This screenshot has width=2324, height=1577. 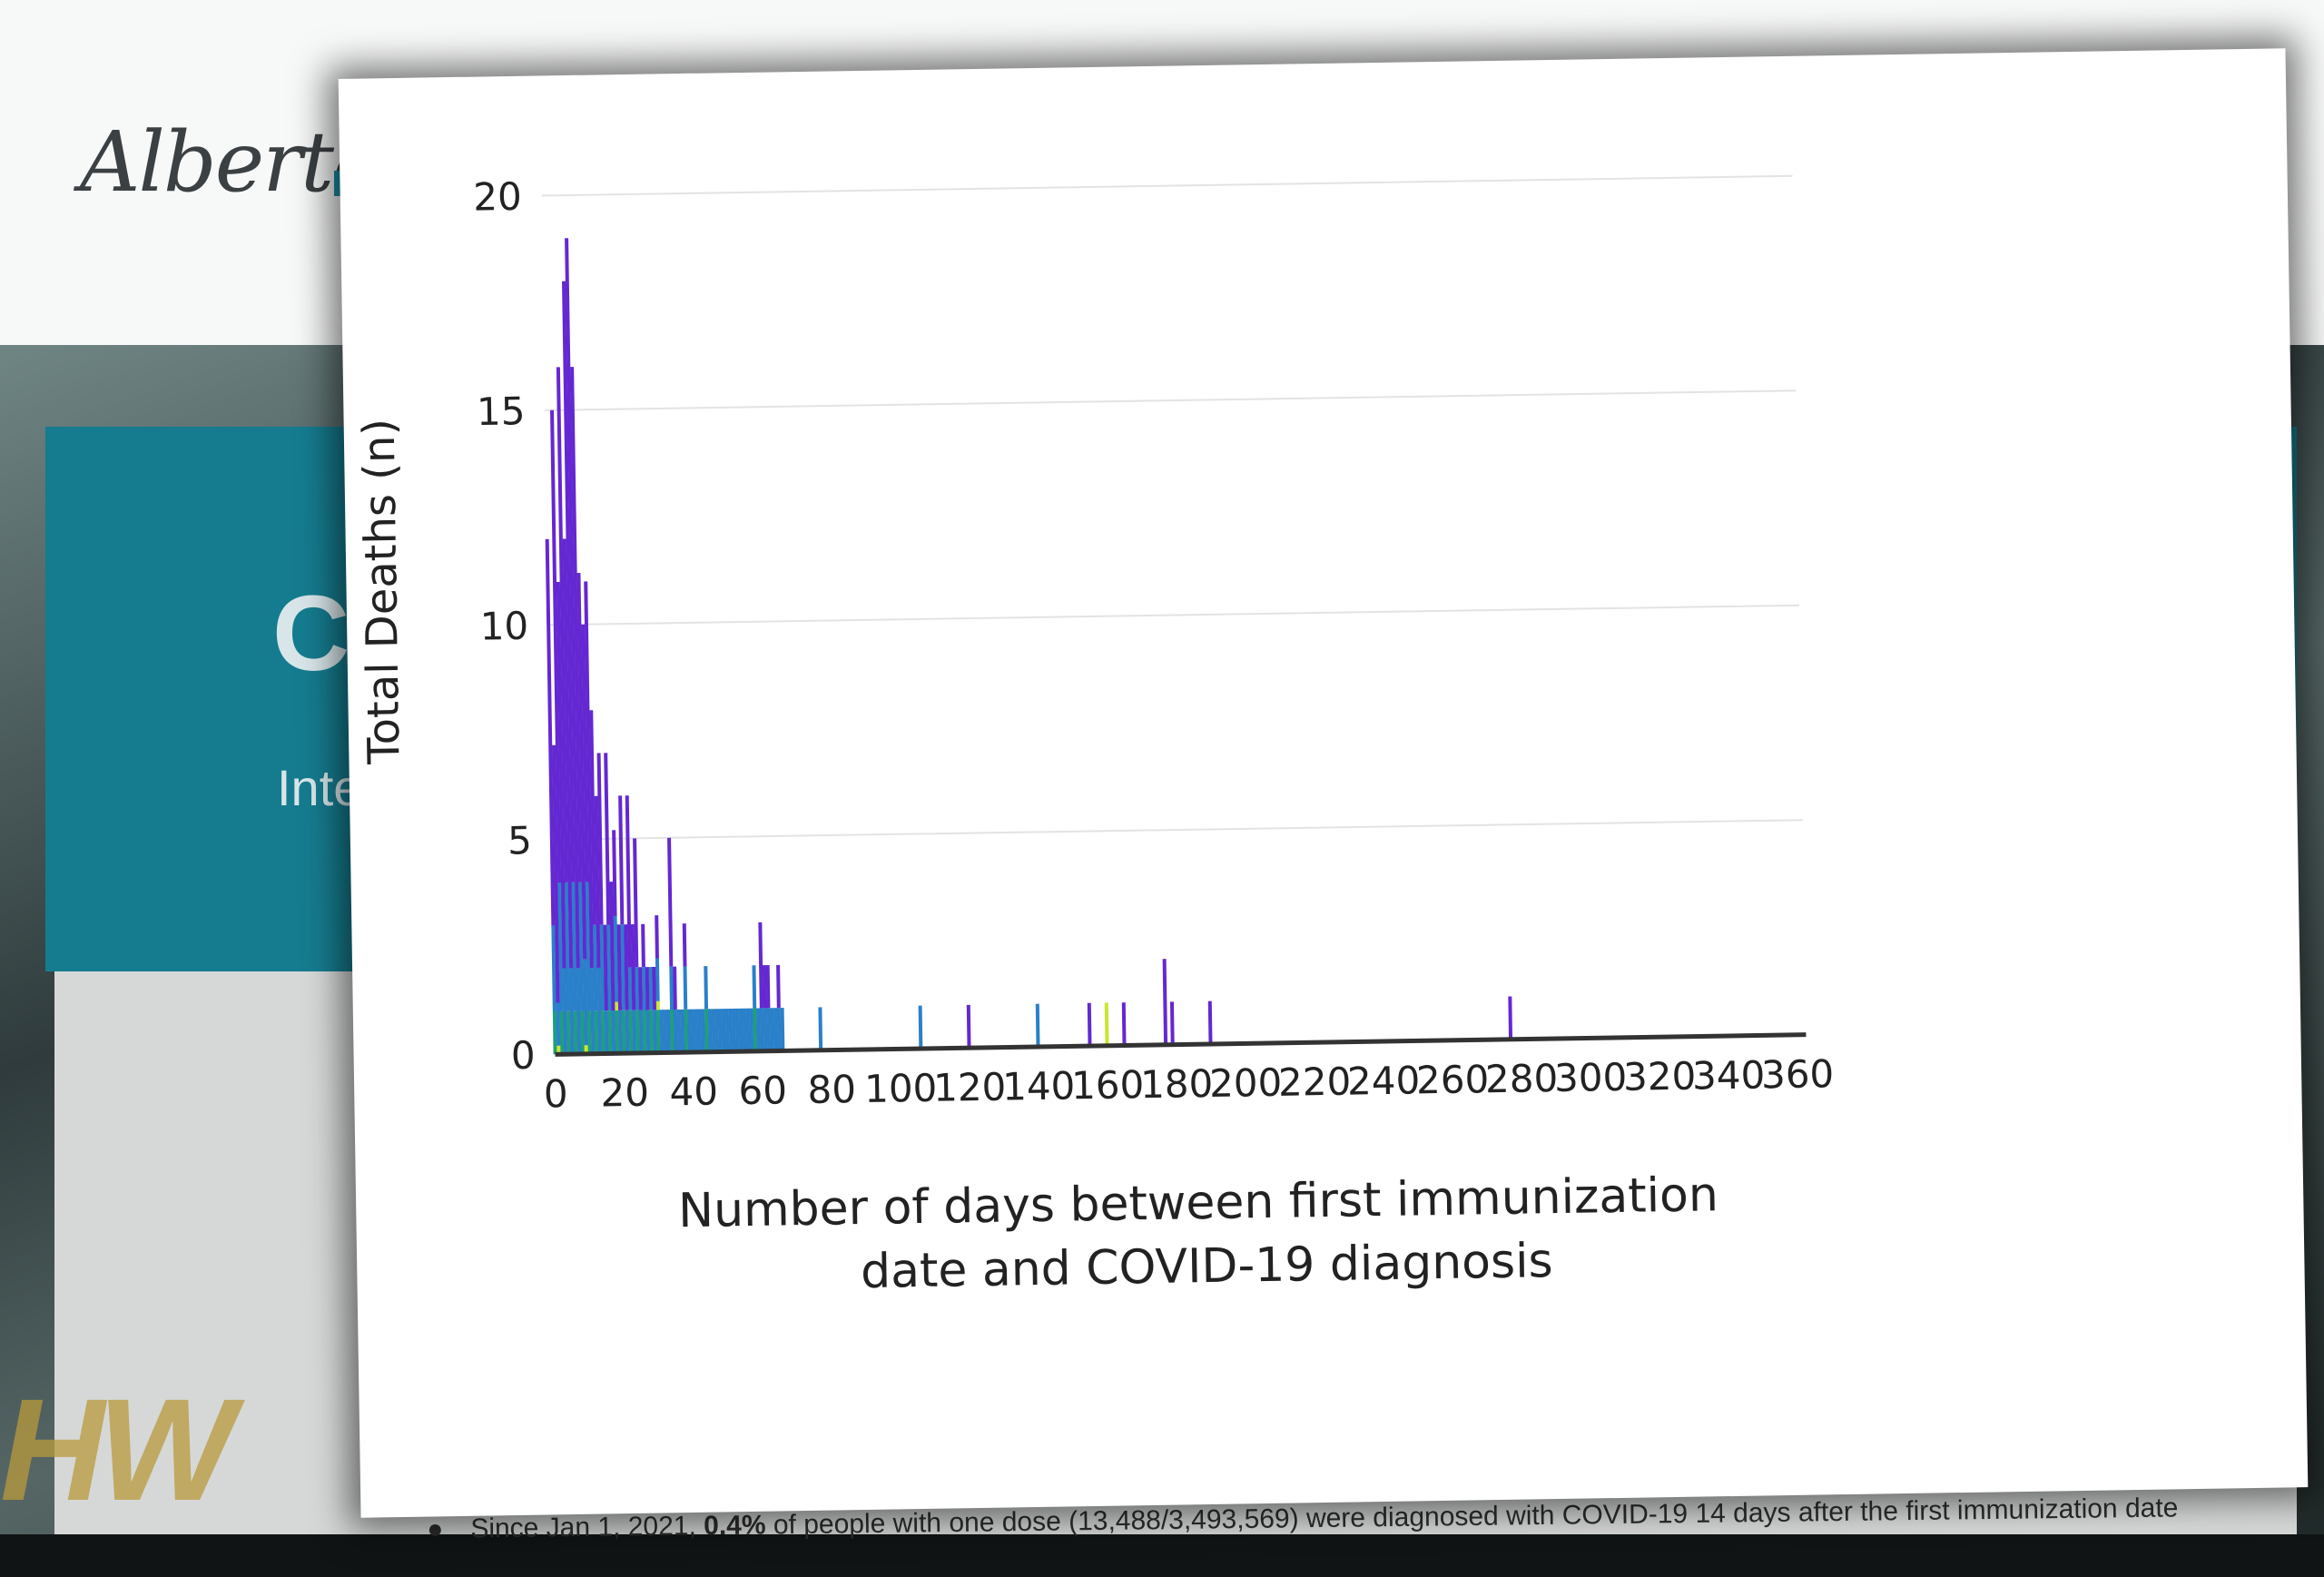 What do you see at coordinates (1315, 1083) in the screenshot?
I see `x-tick-label: 220` at bounding box center [1315, 1083].